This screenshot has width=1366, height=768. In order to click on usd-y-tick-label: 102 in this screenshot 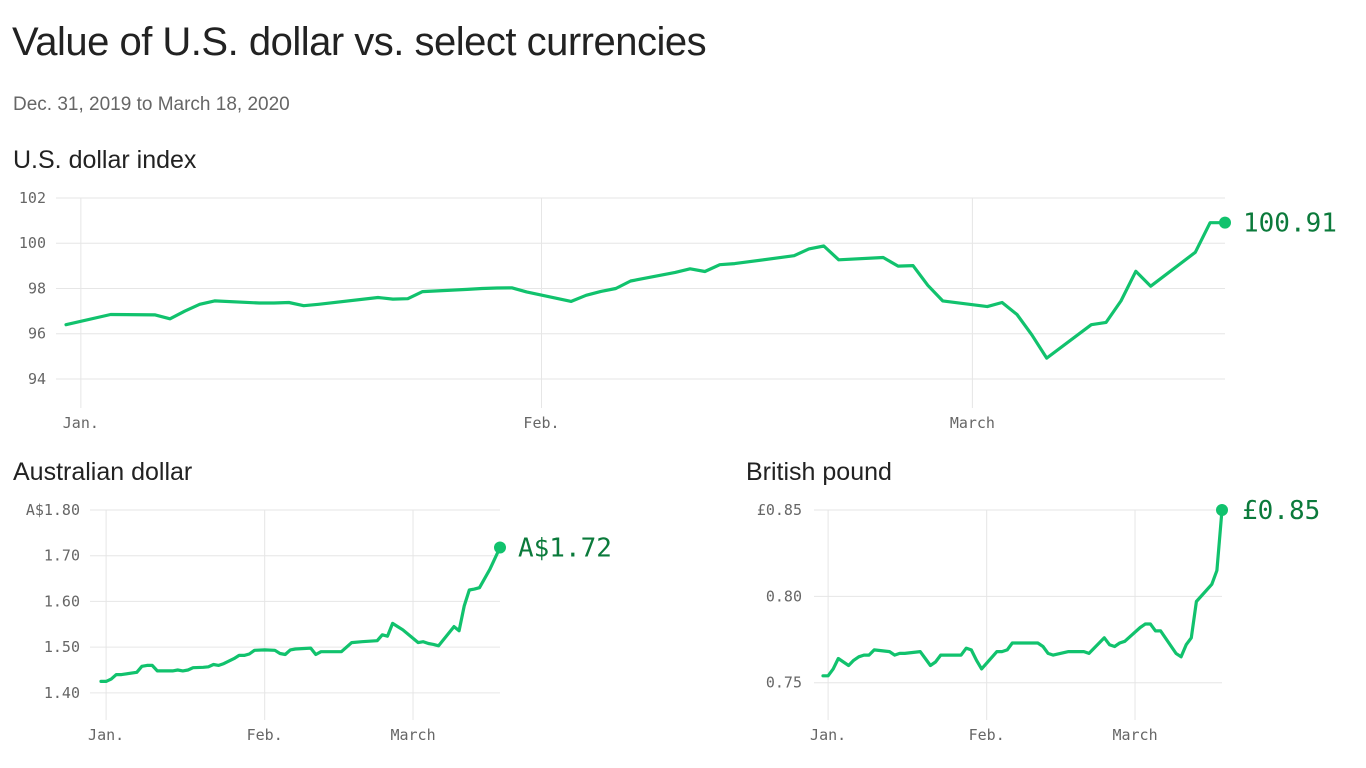, I will do `click(32, 198)`.